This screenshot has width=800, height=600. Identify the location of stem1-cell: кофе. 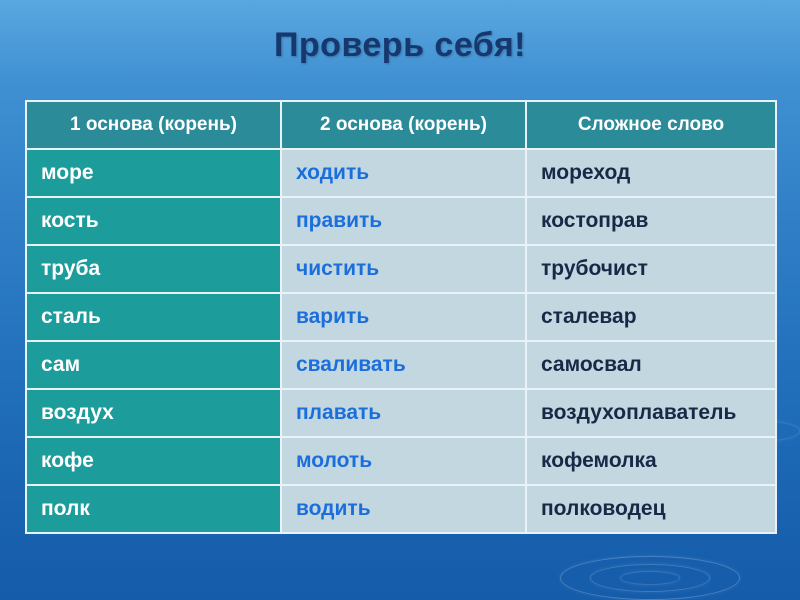
(153, 461).